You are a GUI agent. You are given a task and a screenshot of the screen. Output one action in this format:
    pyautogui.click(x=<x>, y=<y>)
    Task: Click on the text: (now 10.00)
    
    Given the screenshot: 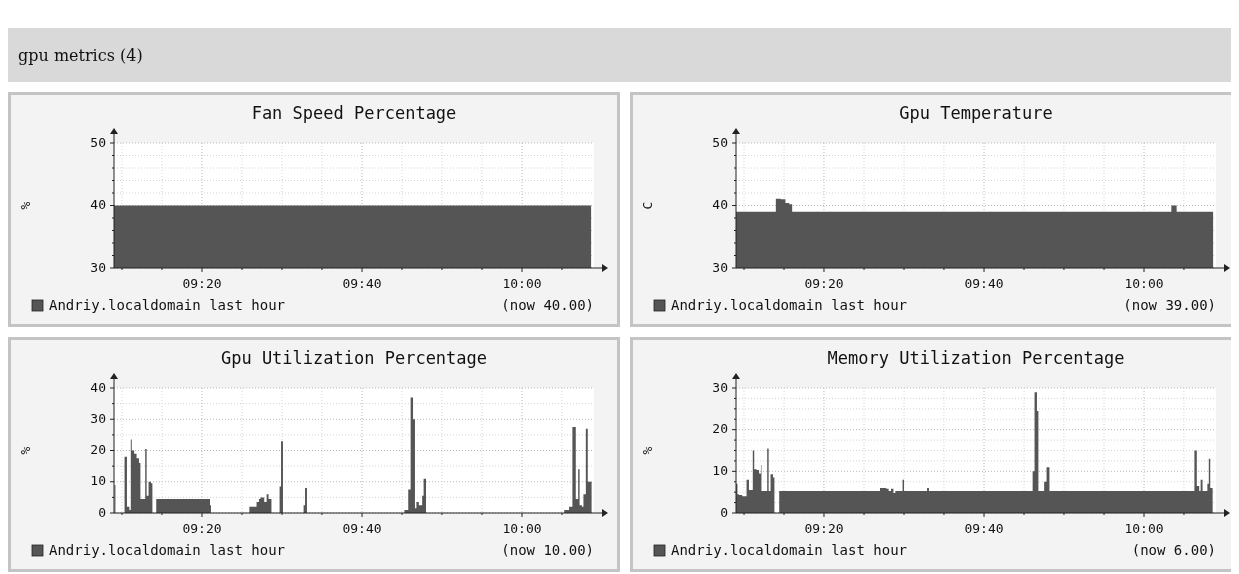 What is the action you would take?
    pyautogui.click(x=547, y=550)
    